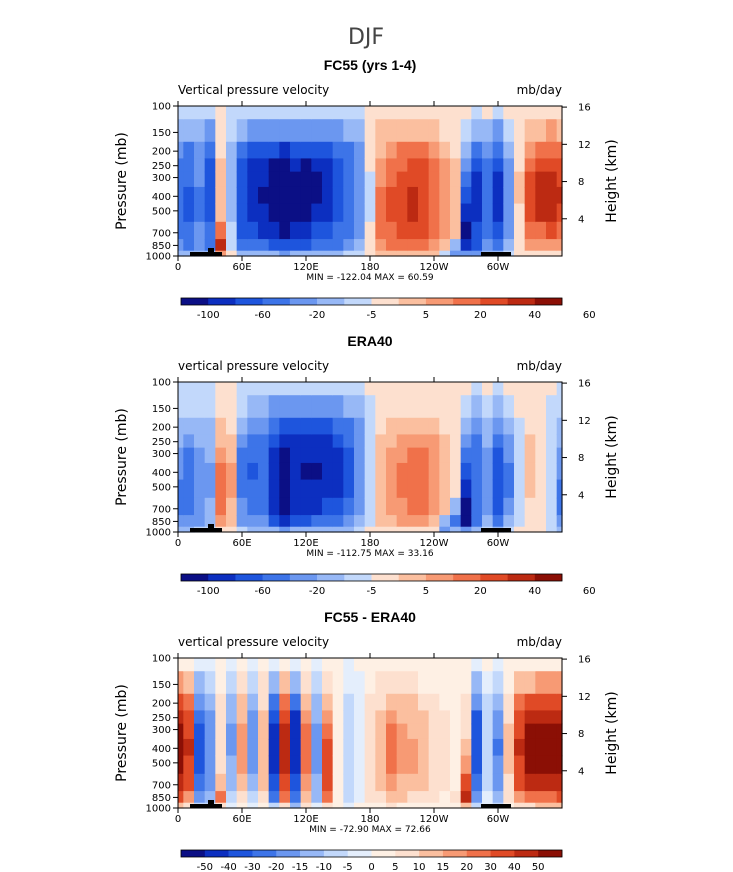 The image size is (733, 872). Describe the element at coordinates (211, 250) in the screenshot. I see `topography-mask` at that location.